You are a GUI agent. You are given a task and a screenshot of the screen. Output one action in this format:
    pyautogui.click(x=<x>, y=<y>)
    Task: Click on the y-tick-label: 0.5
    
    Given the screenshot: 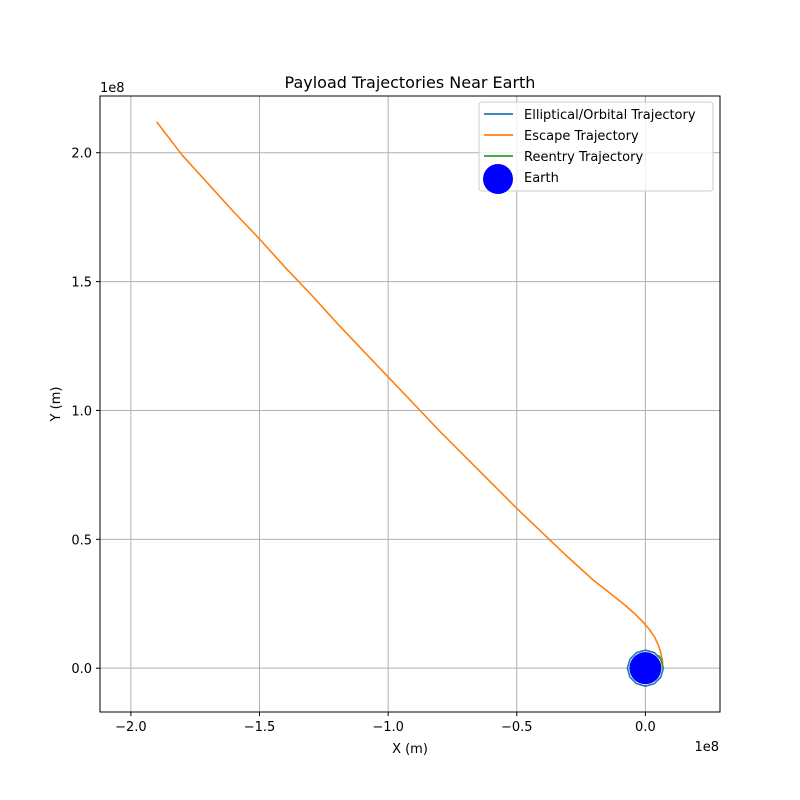 What is the action you would take?
    pyautogui.click(x=81, y=540)
    